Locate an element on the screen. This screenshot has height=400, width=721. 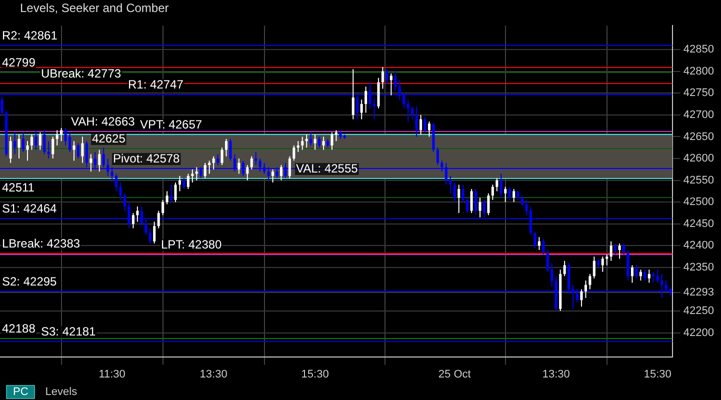
y-tick-label: 42700 is located at coordinates (698, 114).